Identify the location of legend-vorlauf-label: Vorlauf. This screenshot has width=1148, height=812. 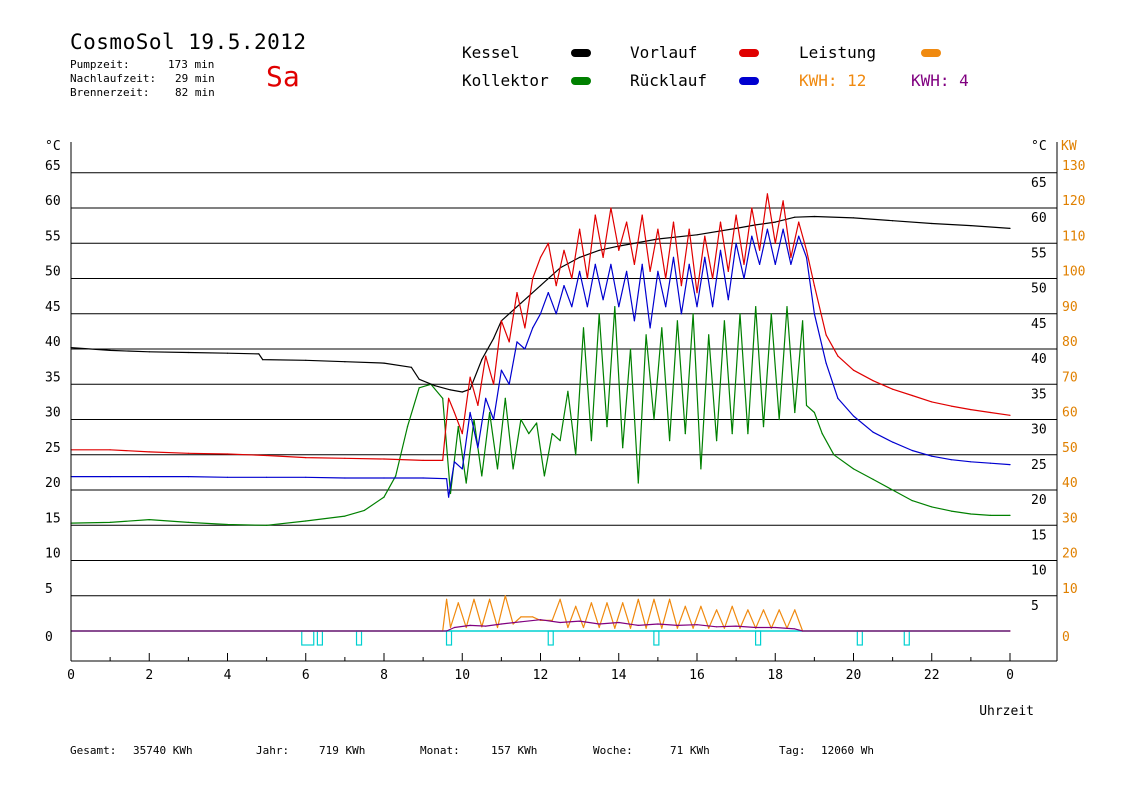
(664, 52).